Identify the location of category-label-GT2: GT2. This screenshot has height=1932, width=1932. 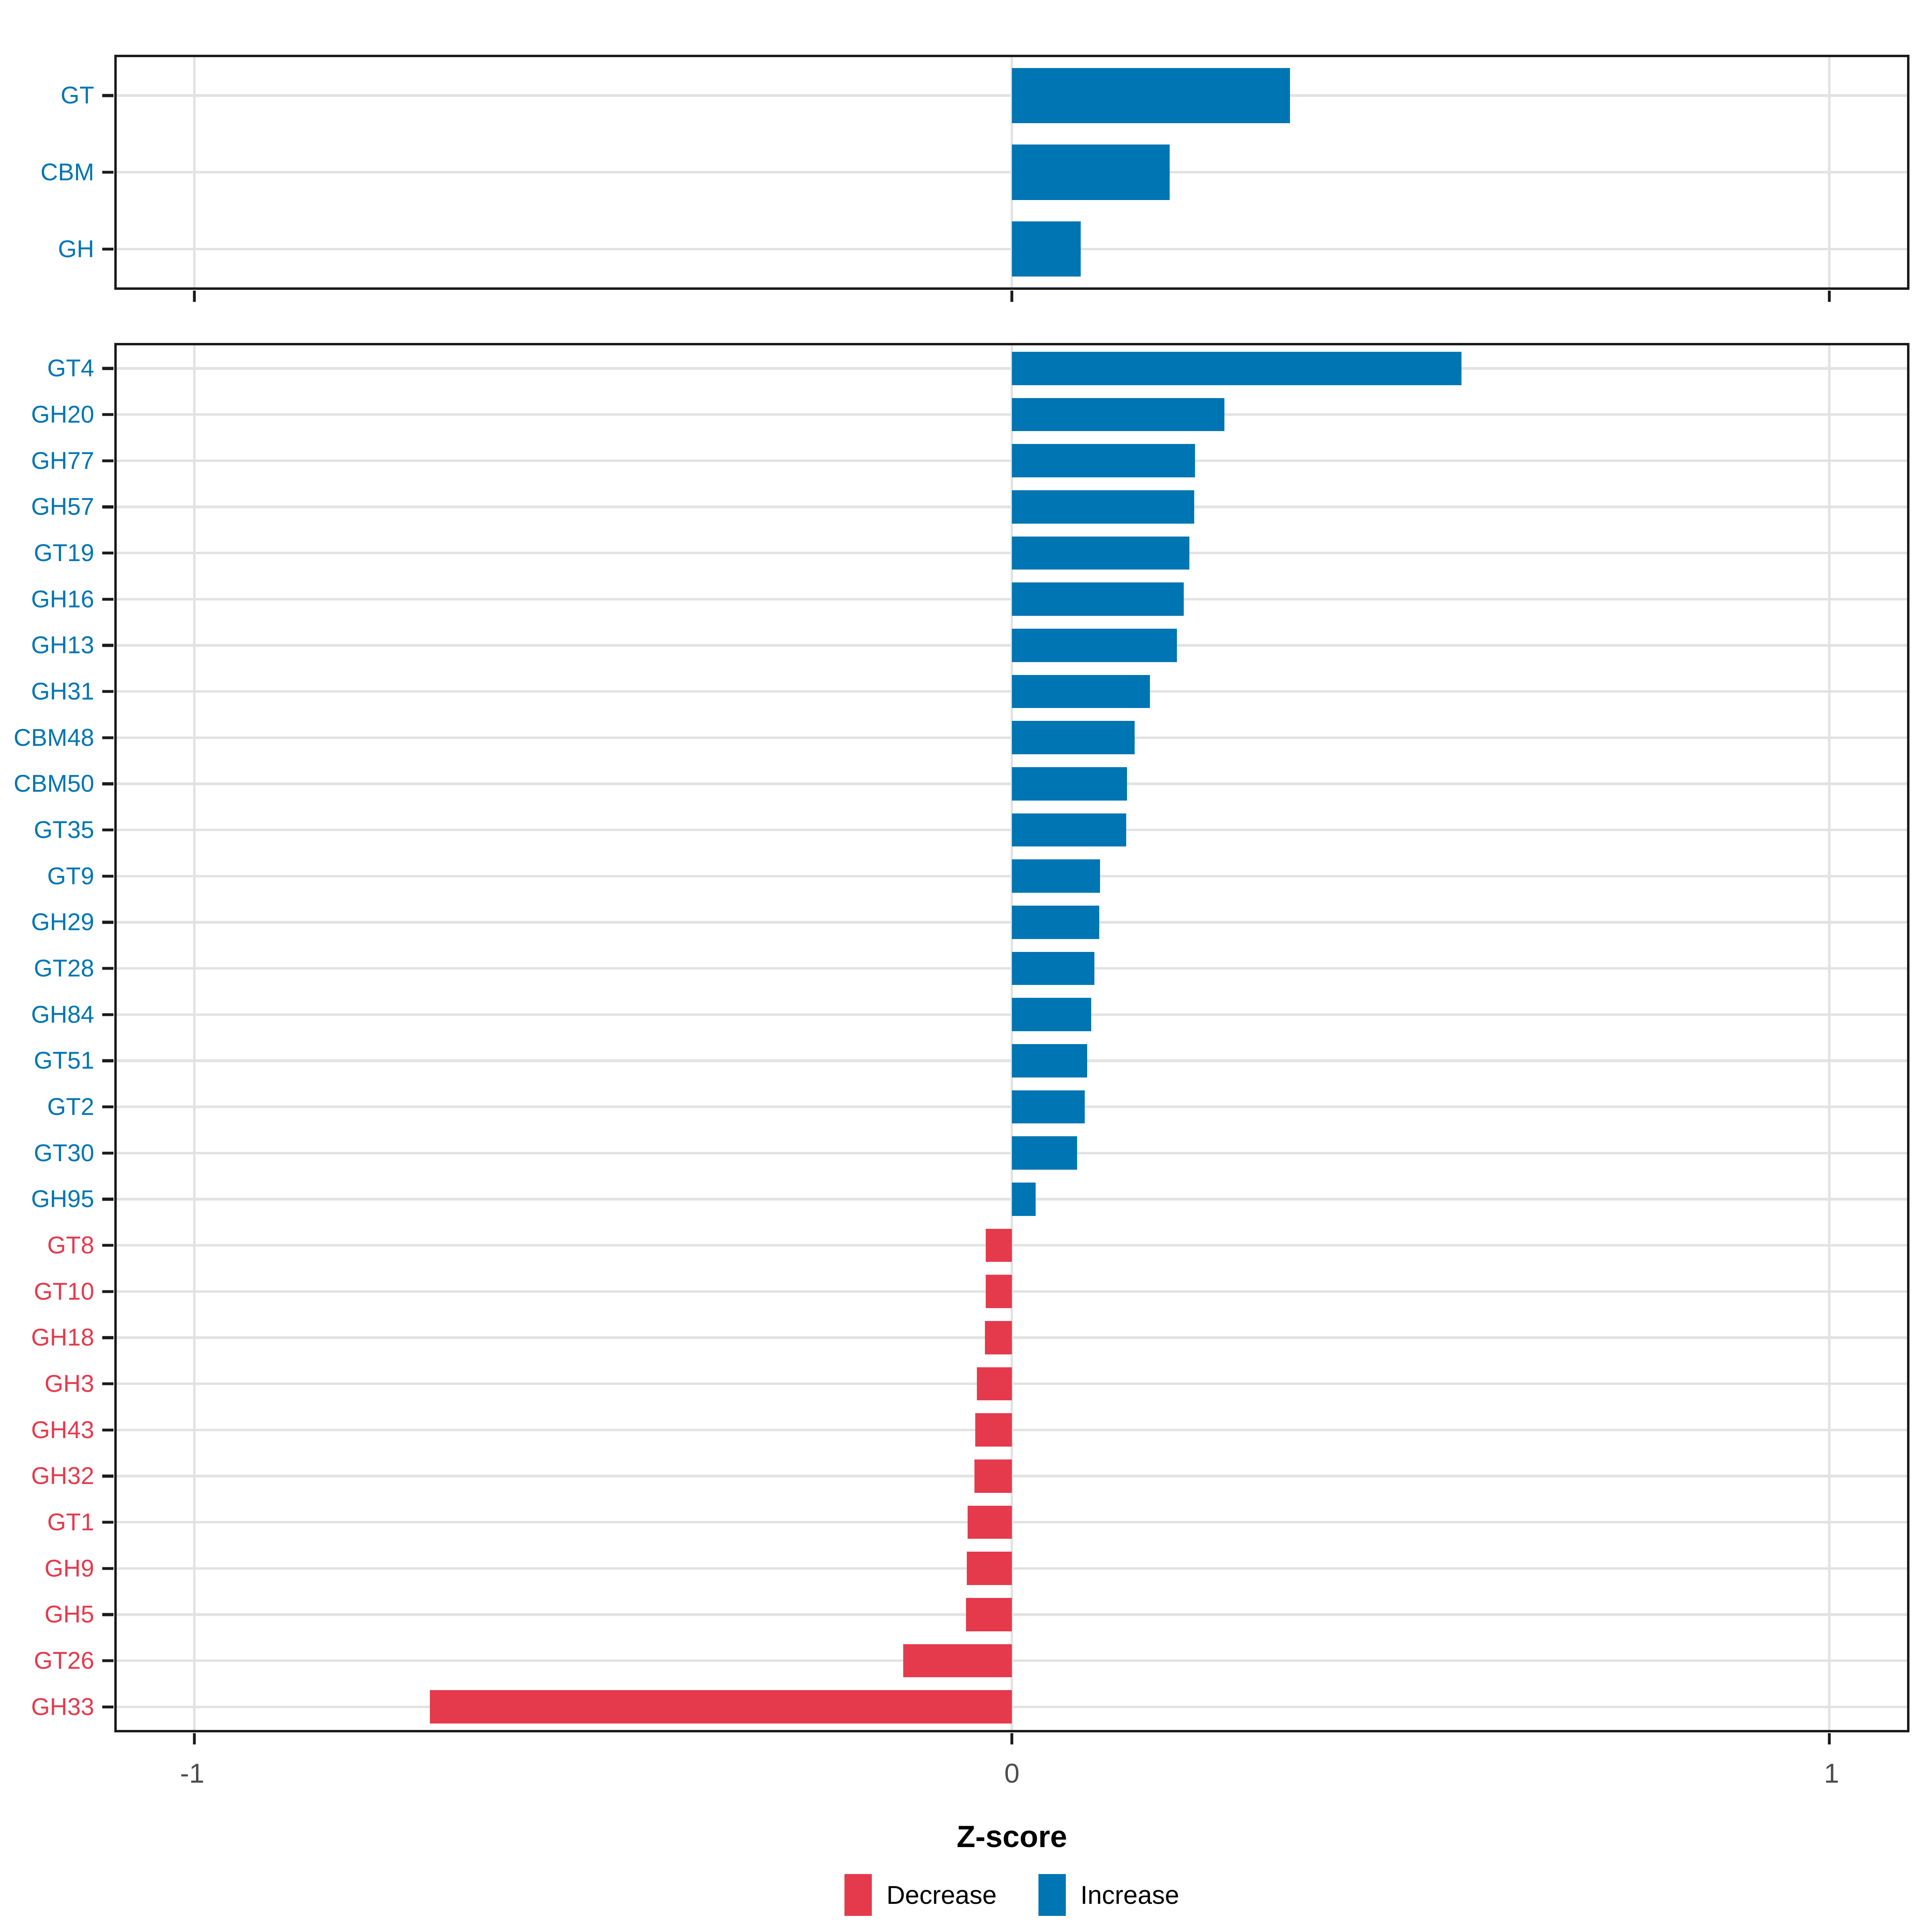
(70, 1106).